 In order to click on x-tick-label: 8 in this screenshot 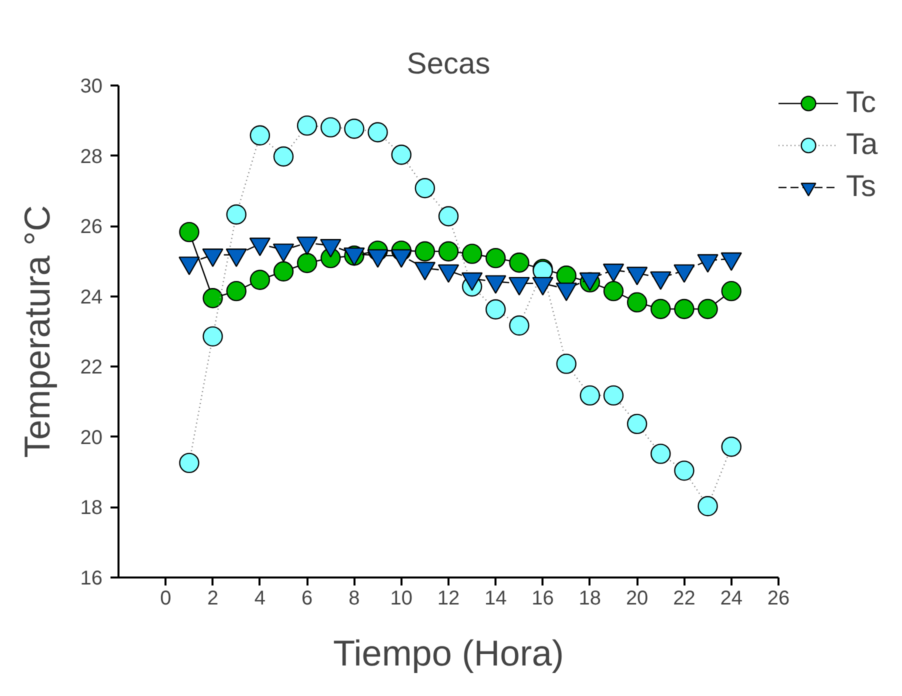, I will do `click(354, 599)`.